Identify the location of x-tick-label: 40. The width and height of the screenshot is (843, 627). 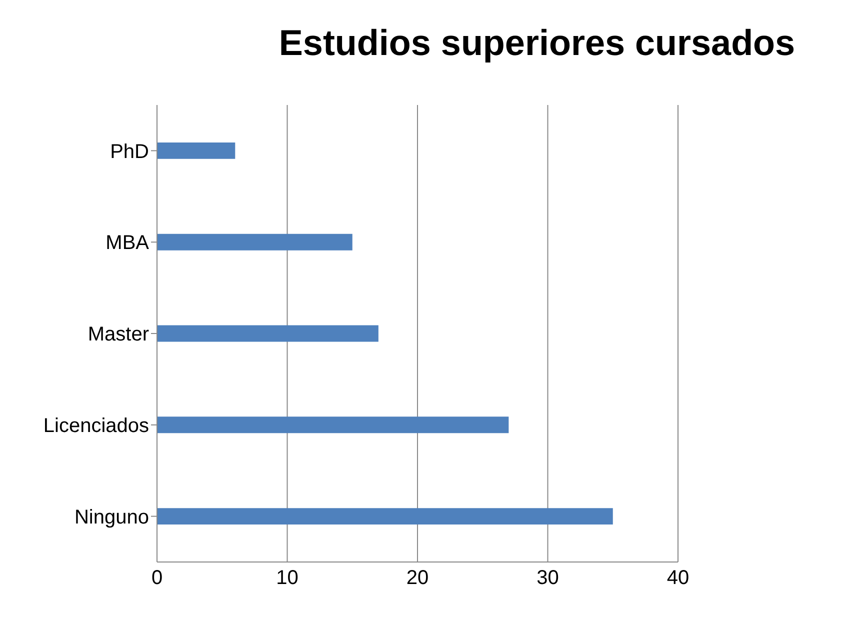
(678, 578).